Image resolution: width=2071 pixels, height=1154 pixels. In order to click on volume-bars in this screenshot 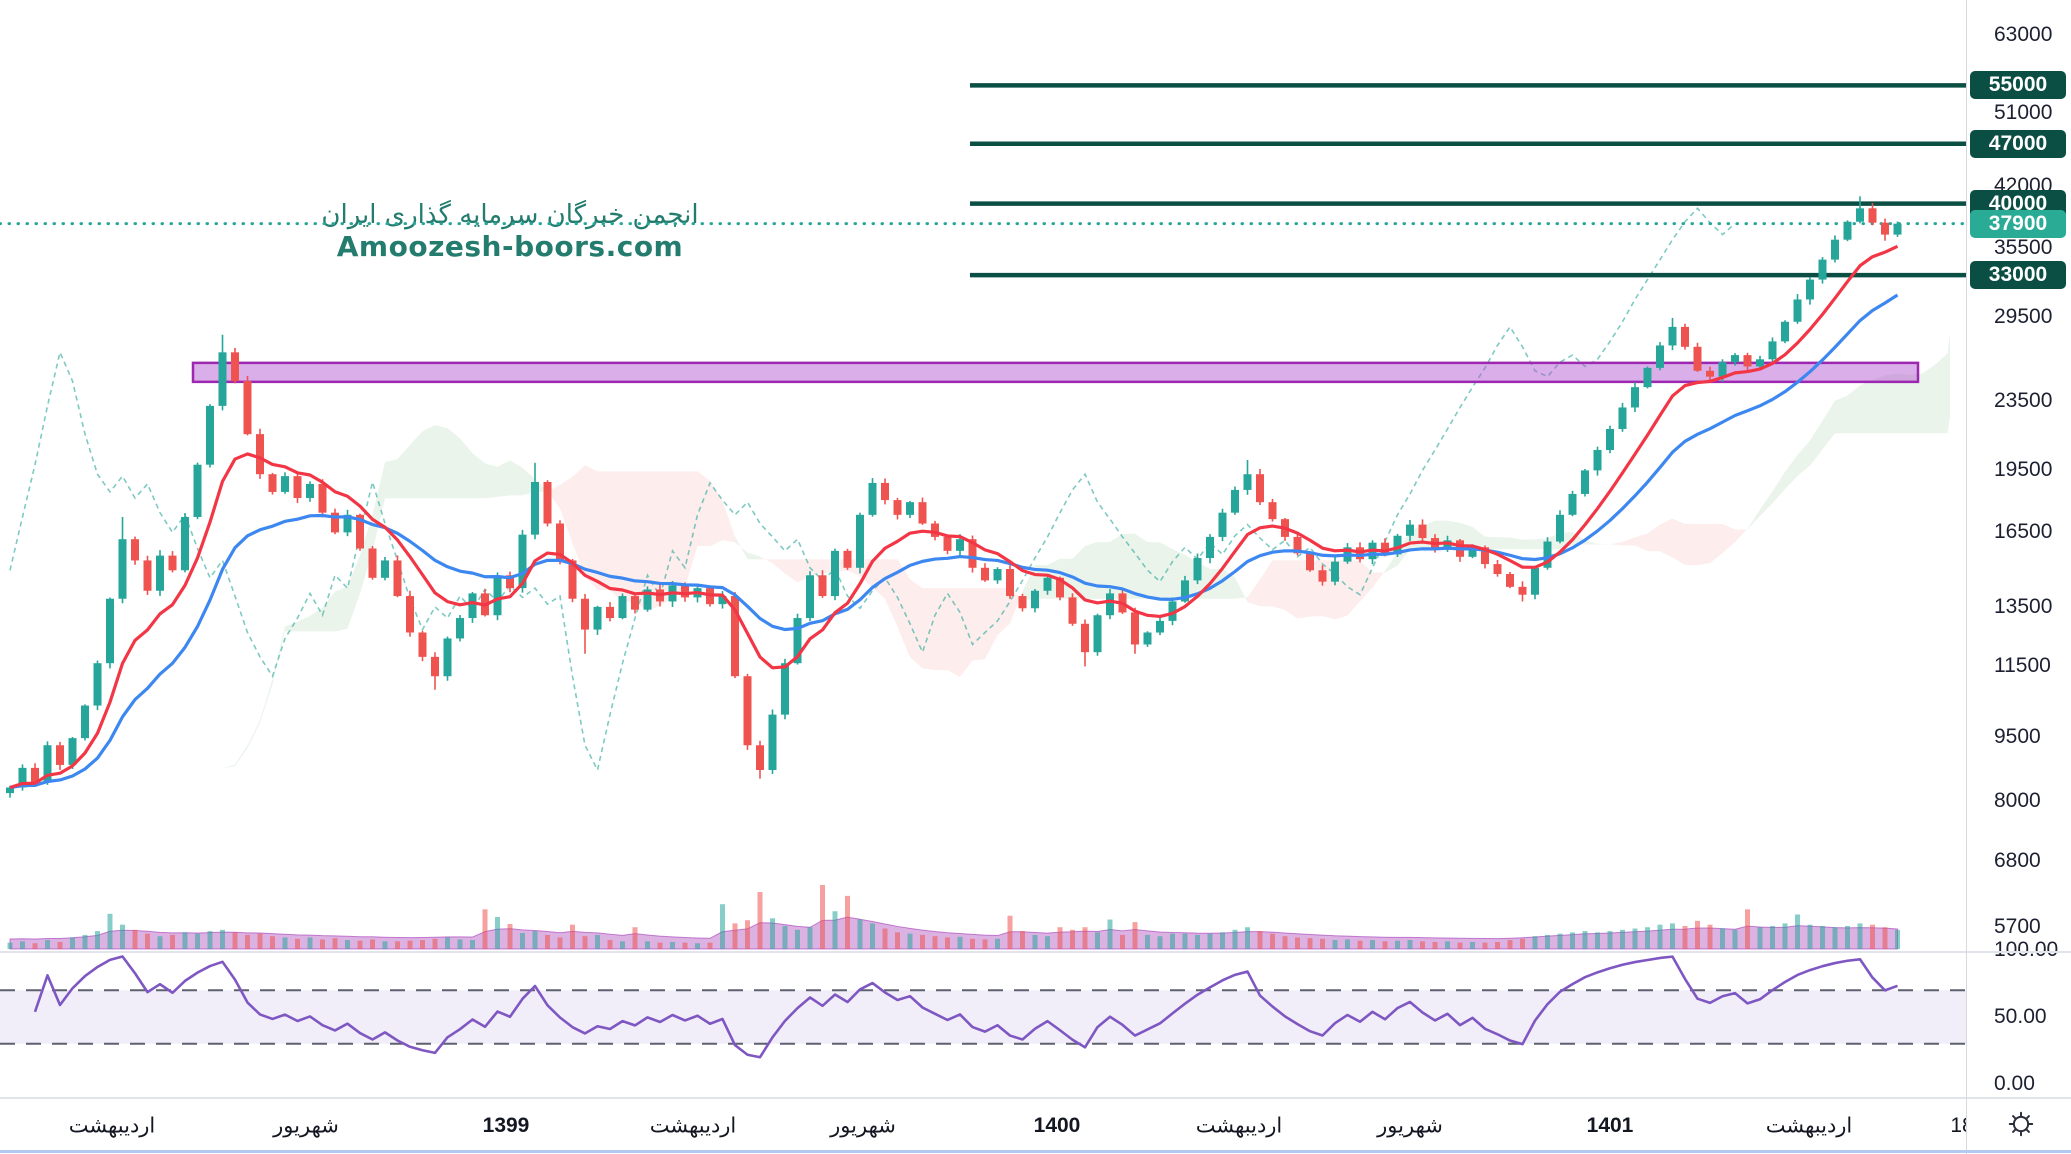, I will do `click(953, 917)`.